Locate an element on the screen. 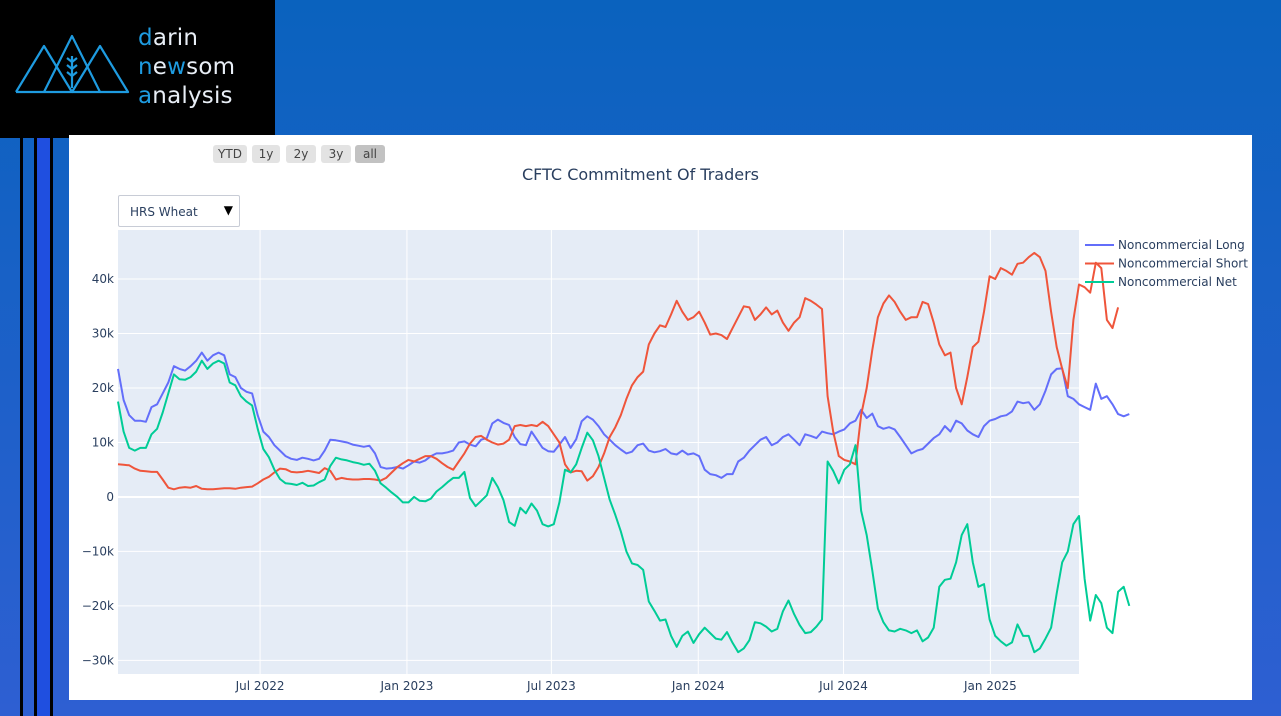 The width and height of the screenshot is (1281, 716). logo-area: darin newsom analysis is located at coordinates (137, 69).